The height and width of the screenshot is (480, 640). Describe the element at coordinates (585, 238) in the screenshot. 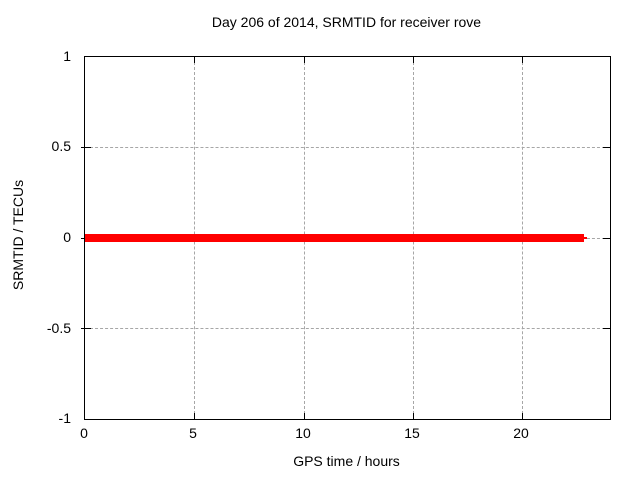

I see `series-line-srmtid-tip` at that location.